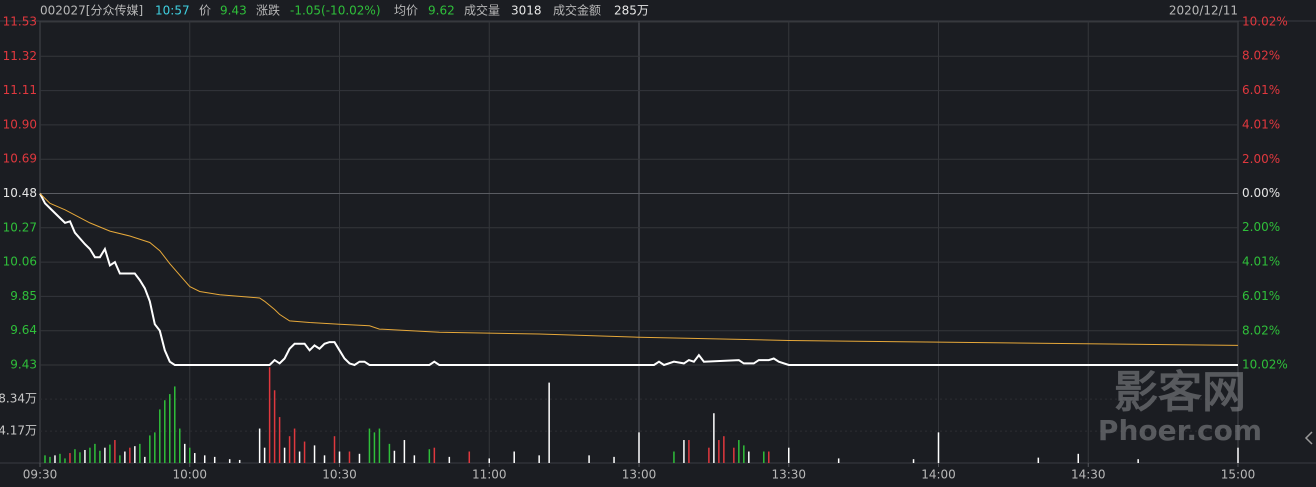 The image size is (1316, 487). What do you see at coordinates (639, 475) in the screenshot?
I see `x-tick-label: 13:00` at bounding box center [639, 475].